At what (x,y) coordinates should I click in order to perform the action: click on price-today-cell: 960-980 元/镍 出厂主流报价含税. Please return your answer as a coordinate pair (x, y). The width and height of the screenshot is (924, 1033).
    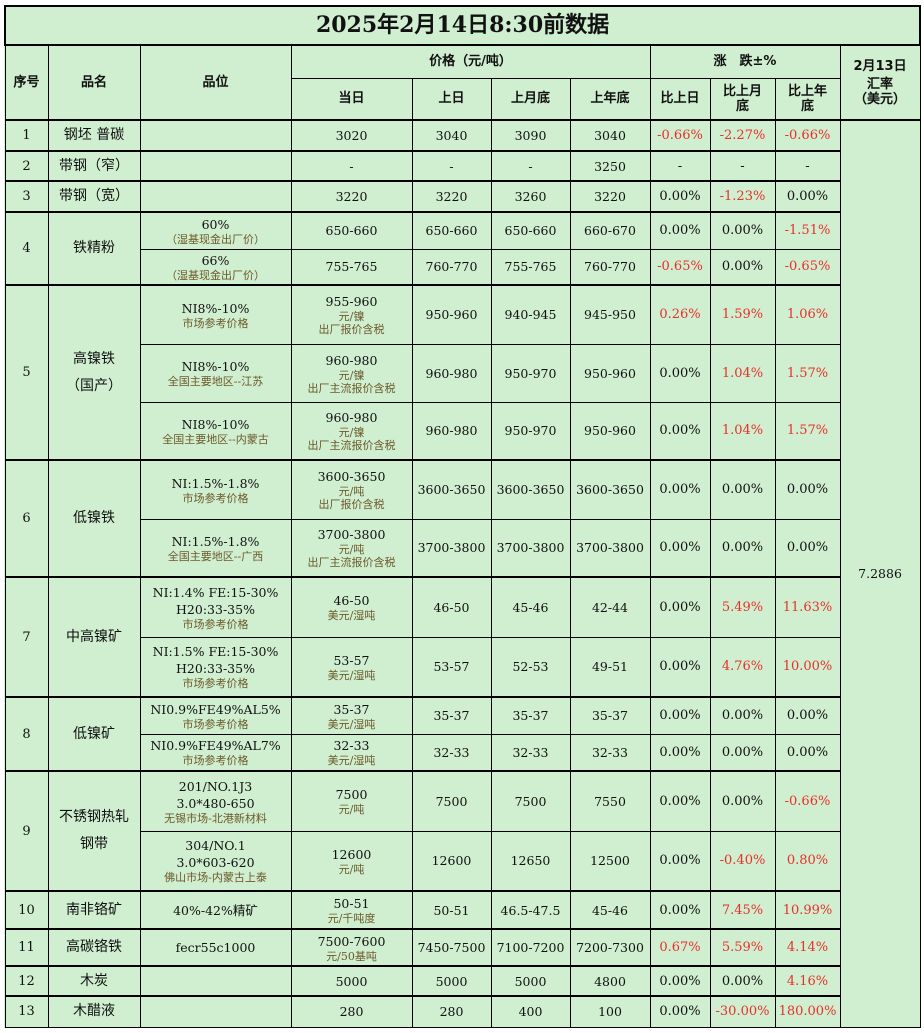
    Looking at the image, I should click on (351, 431).